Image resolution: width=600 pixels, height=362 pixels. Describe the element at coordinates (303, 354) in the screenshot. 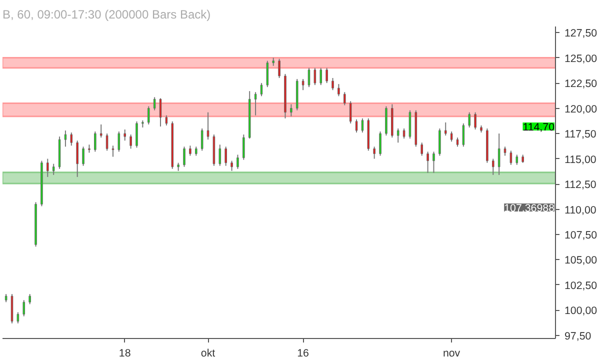

I see `x-tick-label: 16` at that location.